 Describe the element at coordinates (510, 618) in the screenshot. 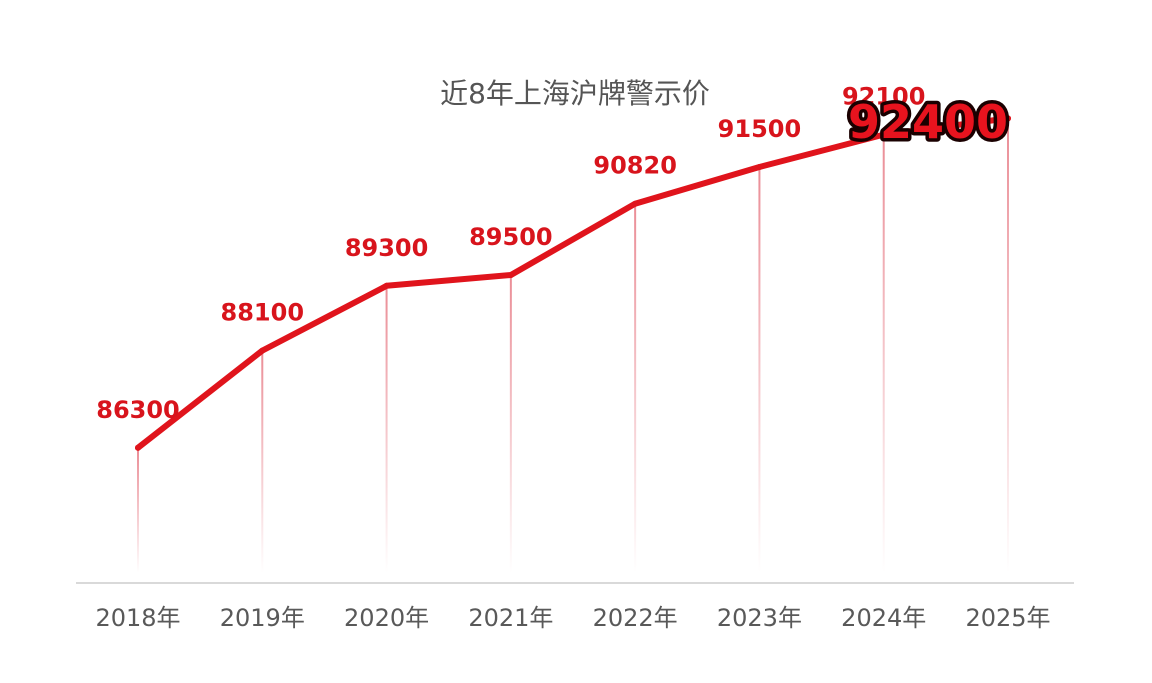

I see `x-tick-label: 2021年` at that location.